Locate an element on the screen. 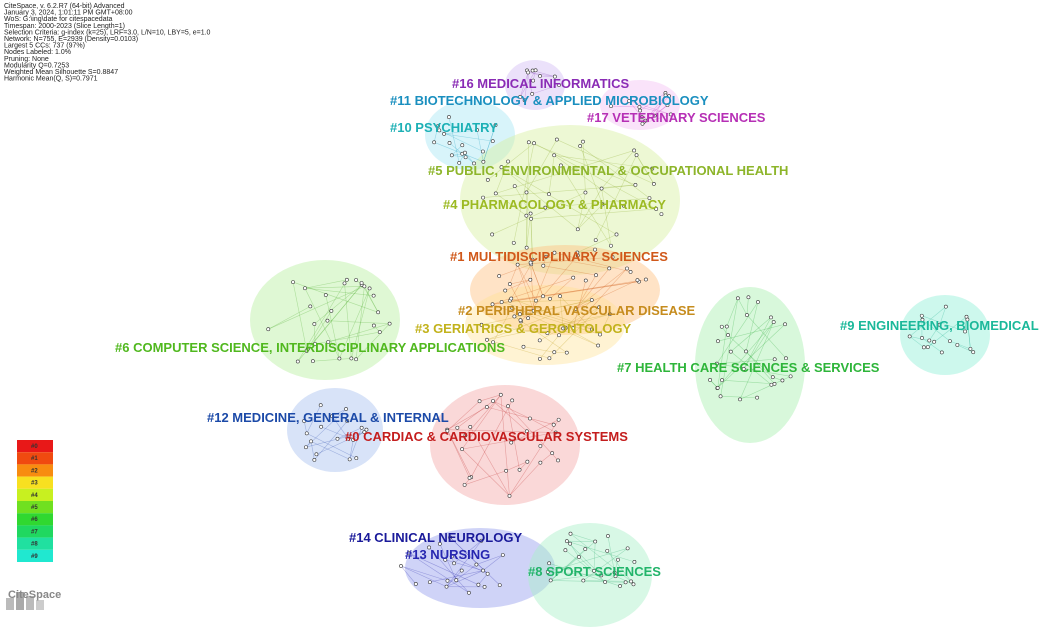 Image resolution: width=1052 pixels, height=633 pixels. legend-label: #0 is located at coordinates (34, 447).